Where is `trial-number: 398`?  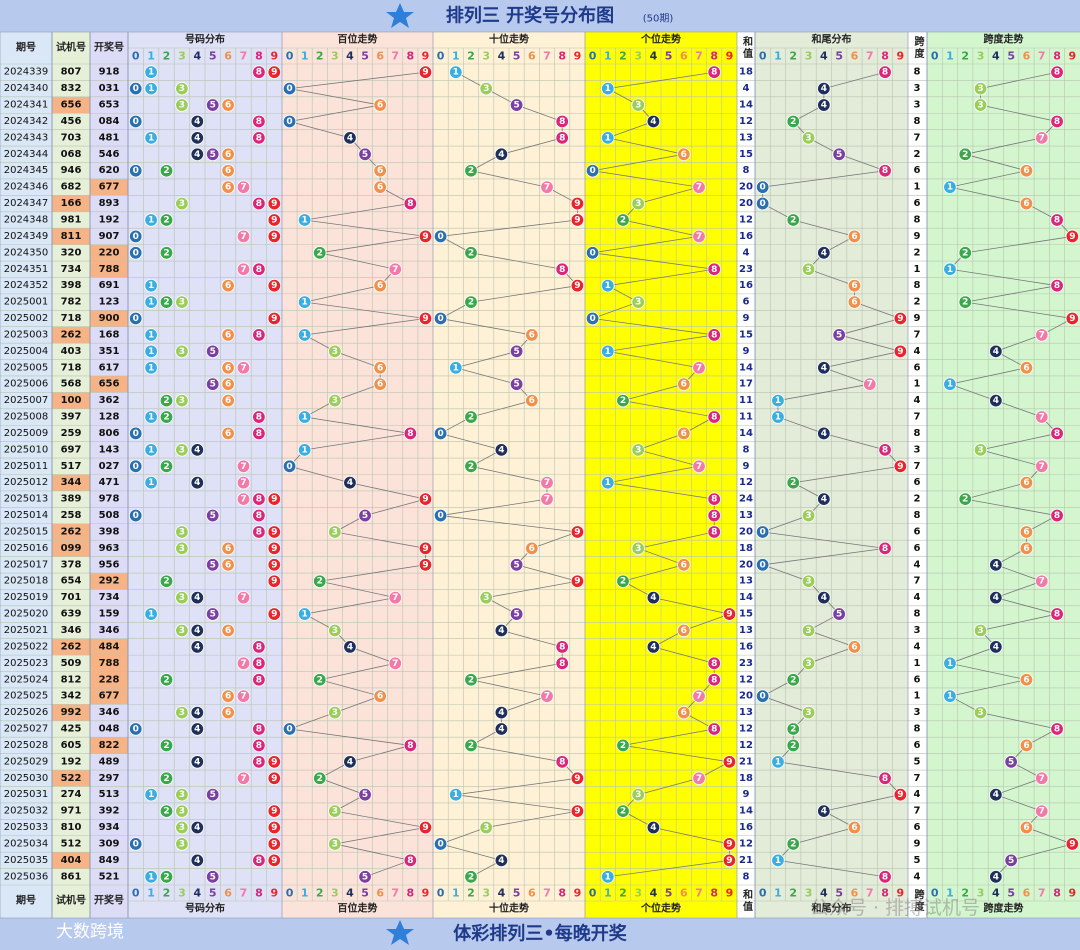 trial-number: 398 is located at coordinates (71, 285).